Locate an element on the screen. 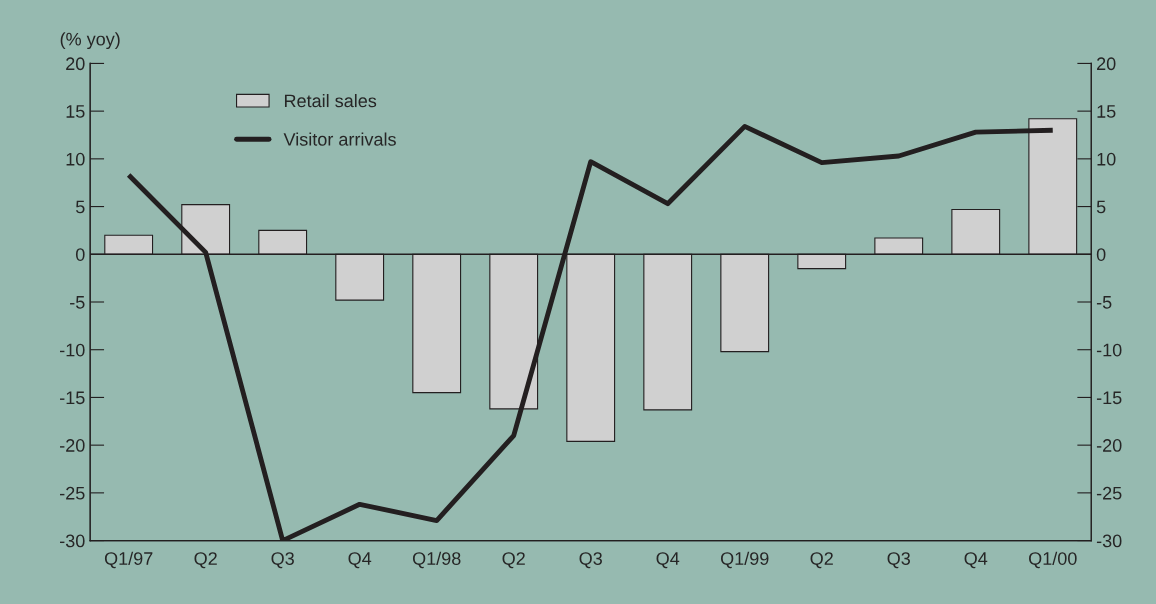  legend-label: Visitor arrivals is located at coordinates (339, 139).